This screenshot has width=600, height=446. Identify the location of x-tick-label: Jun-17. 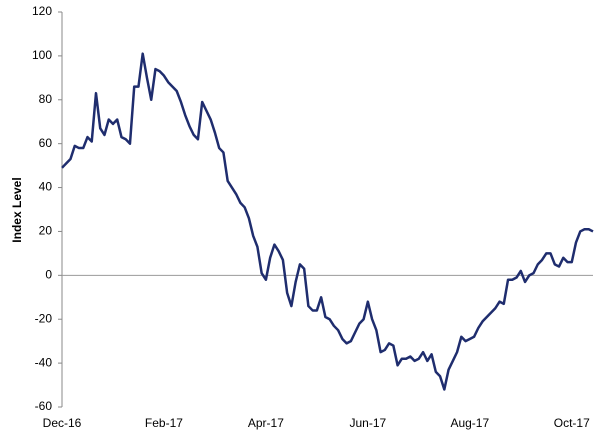
(368, 423).